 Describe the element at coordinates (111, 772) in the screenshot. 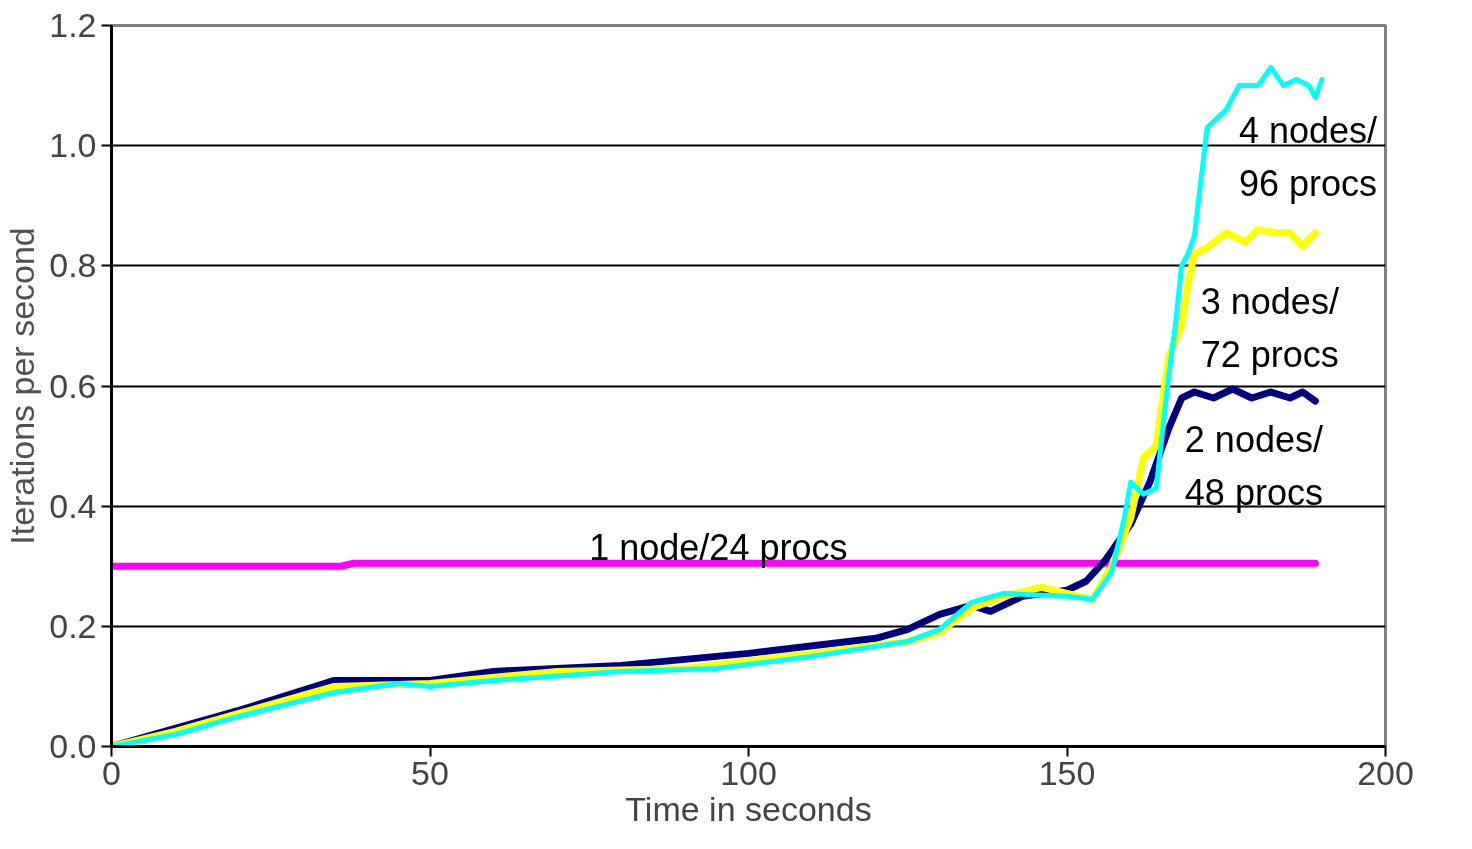

I see `x-tick-label: 0` at that location.